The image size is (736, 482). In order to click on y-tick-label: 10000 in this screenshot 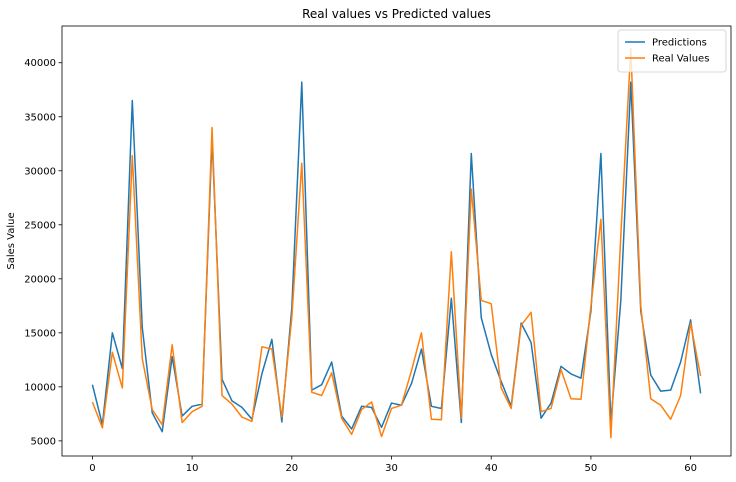, I will do `click(40, 387)`.